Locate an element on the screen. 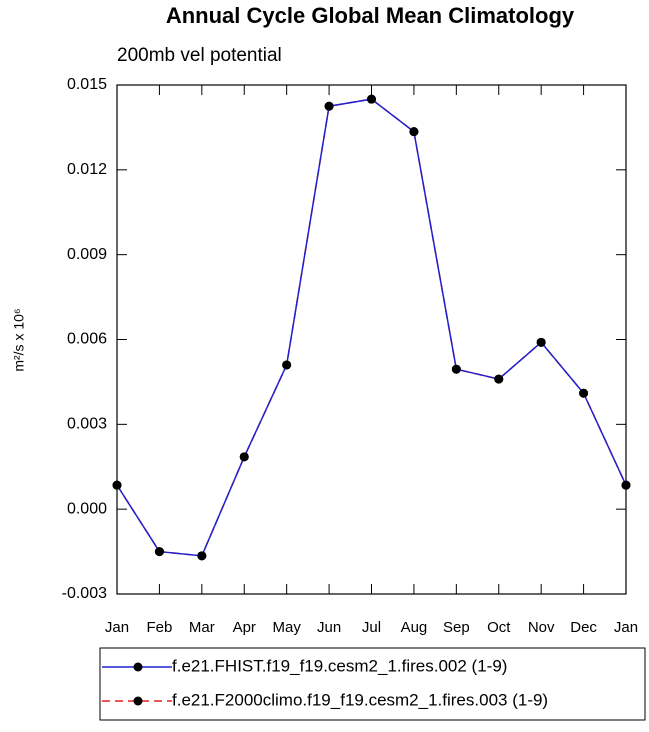  x-tick-label: Aug is located at coordinates (414, 627).